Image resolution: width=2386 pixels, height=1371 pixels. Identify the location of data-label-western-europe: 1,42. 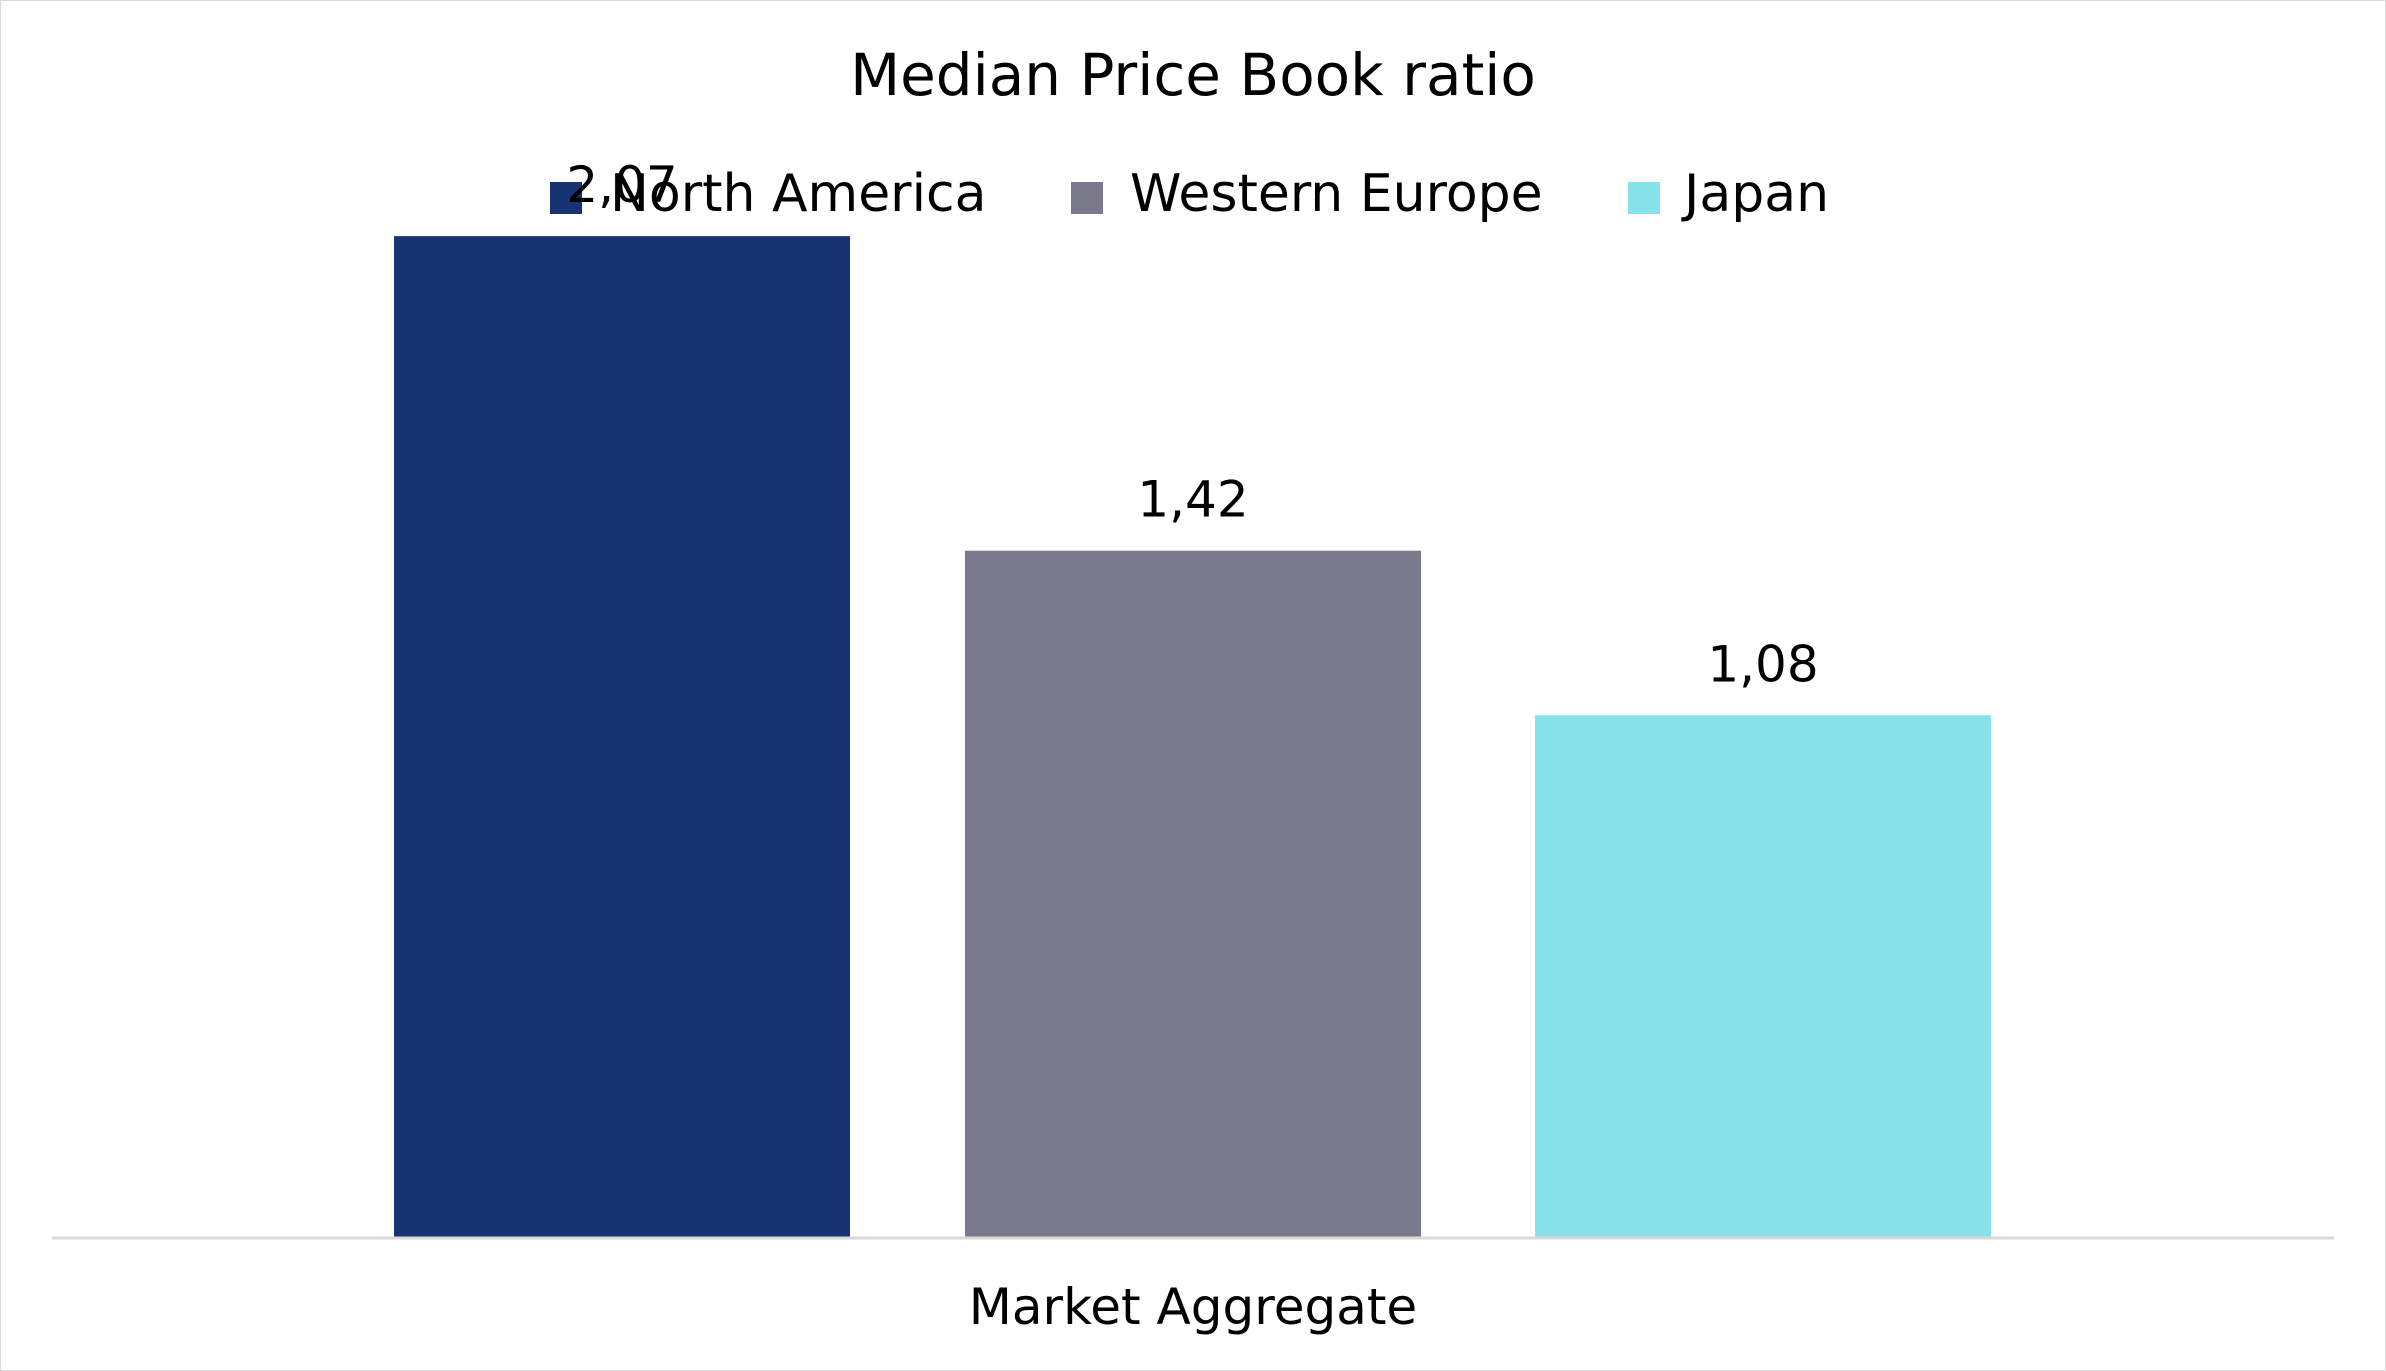
(1192, 500).